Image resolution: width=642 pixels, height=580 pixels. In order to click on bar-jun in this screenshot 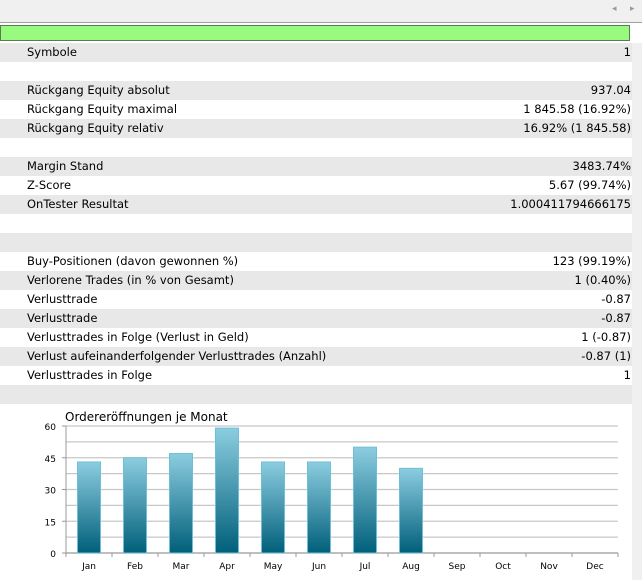, I will do `click(319, 507)`.